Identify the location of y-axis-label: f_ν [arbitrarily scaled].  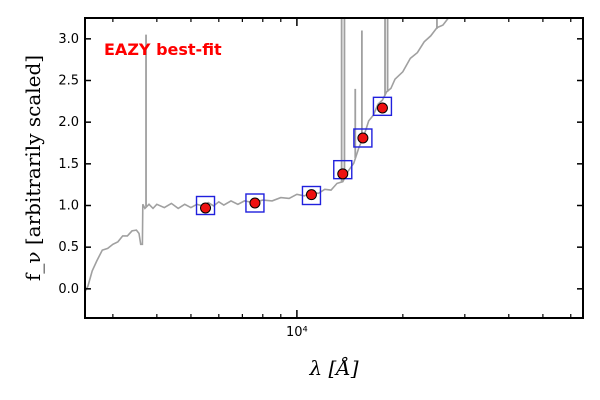
(33, 168).